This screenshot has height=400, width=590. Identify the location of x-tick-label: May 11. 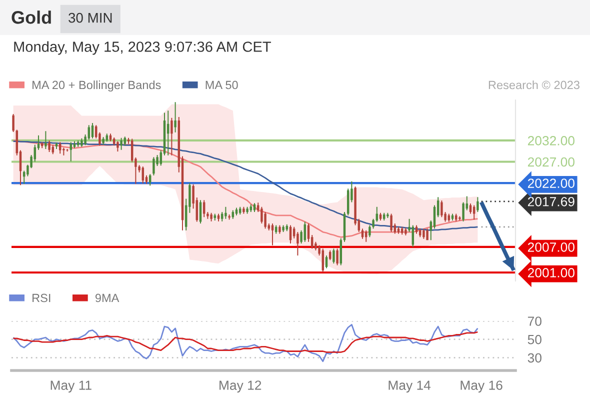
(71, 386).